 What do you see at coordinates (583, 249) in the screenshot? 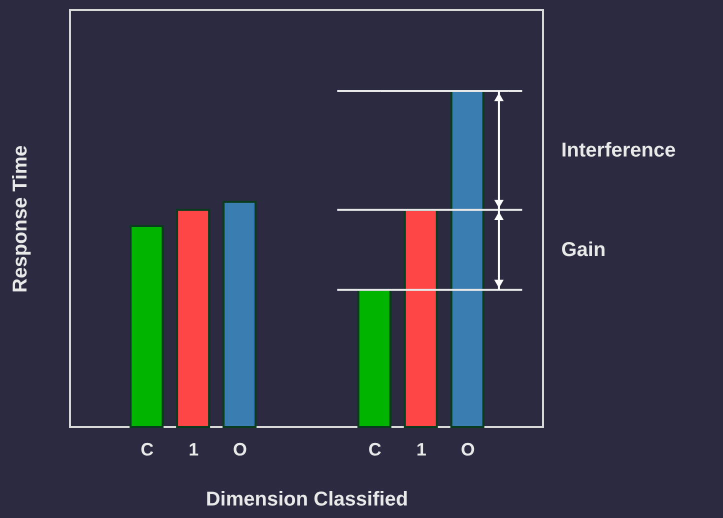
I see `text: Gain` at bounding box center [583, 249].